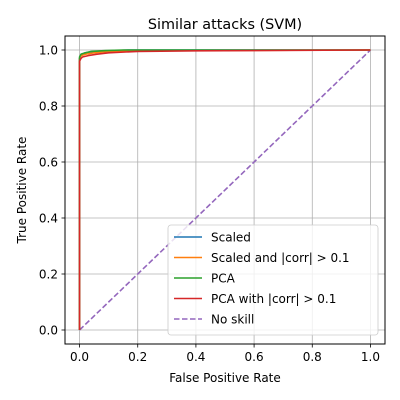  What do you see at coordinates (273, 299) in the screenshot?
I see `legend-label-3: PCA with |corr| > 0.1` at bounding box center [273, 299].